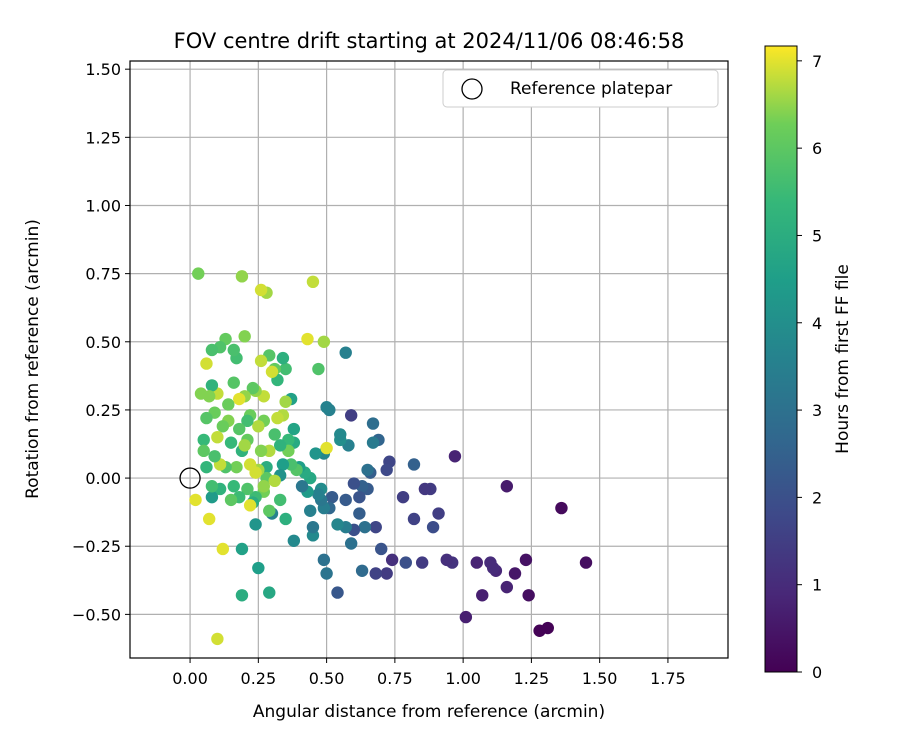  What do you see at coordinates (532, 678) in the screenshot?
I see `x-tick-label: 1.25` at bounding box center [532, 678].